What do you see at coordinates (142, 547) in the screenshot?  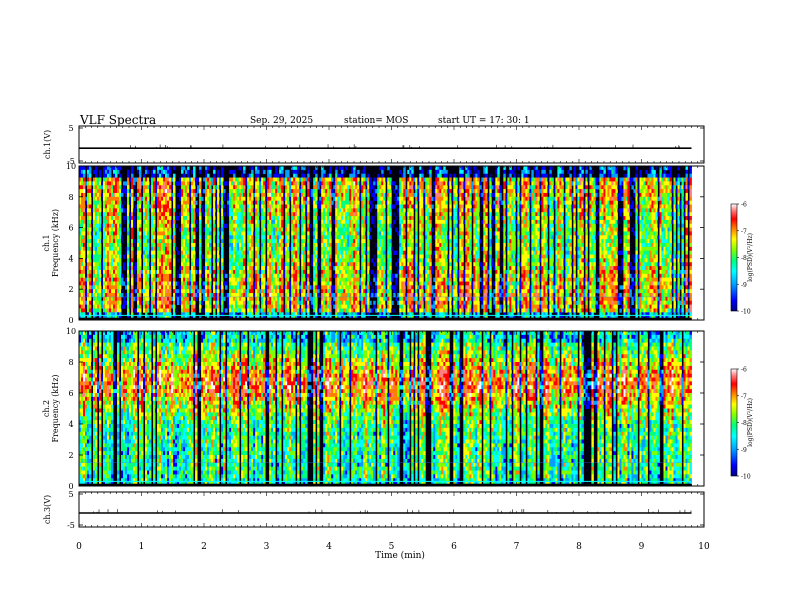 I see `x-tick-label: 1` at bounding box center [142, 547].